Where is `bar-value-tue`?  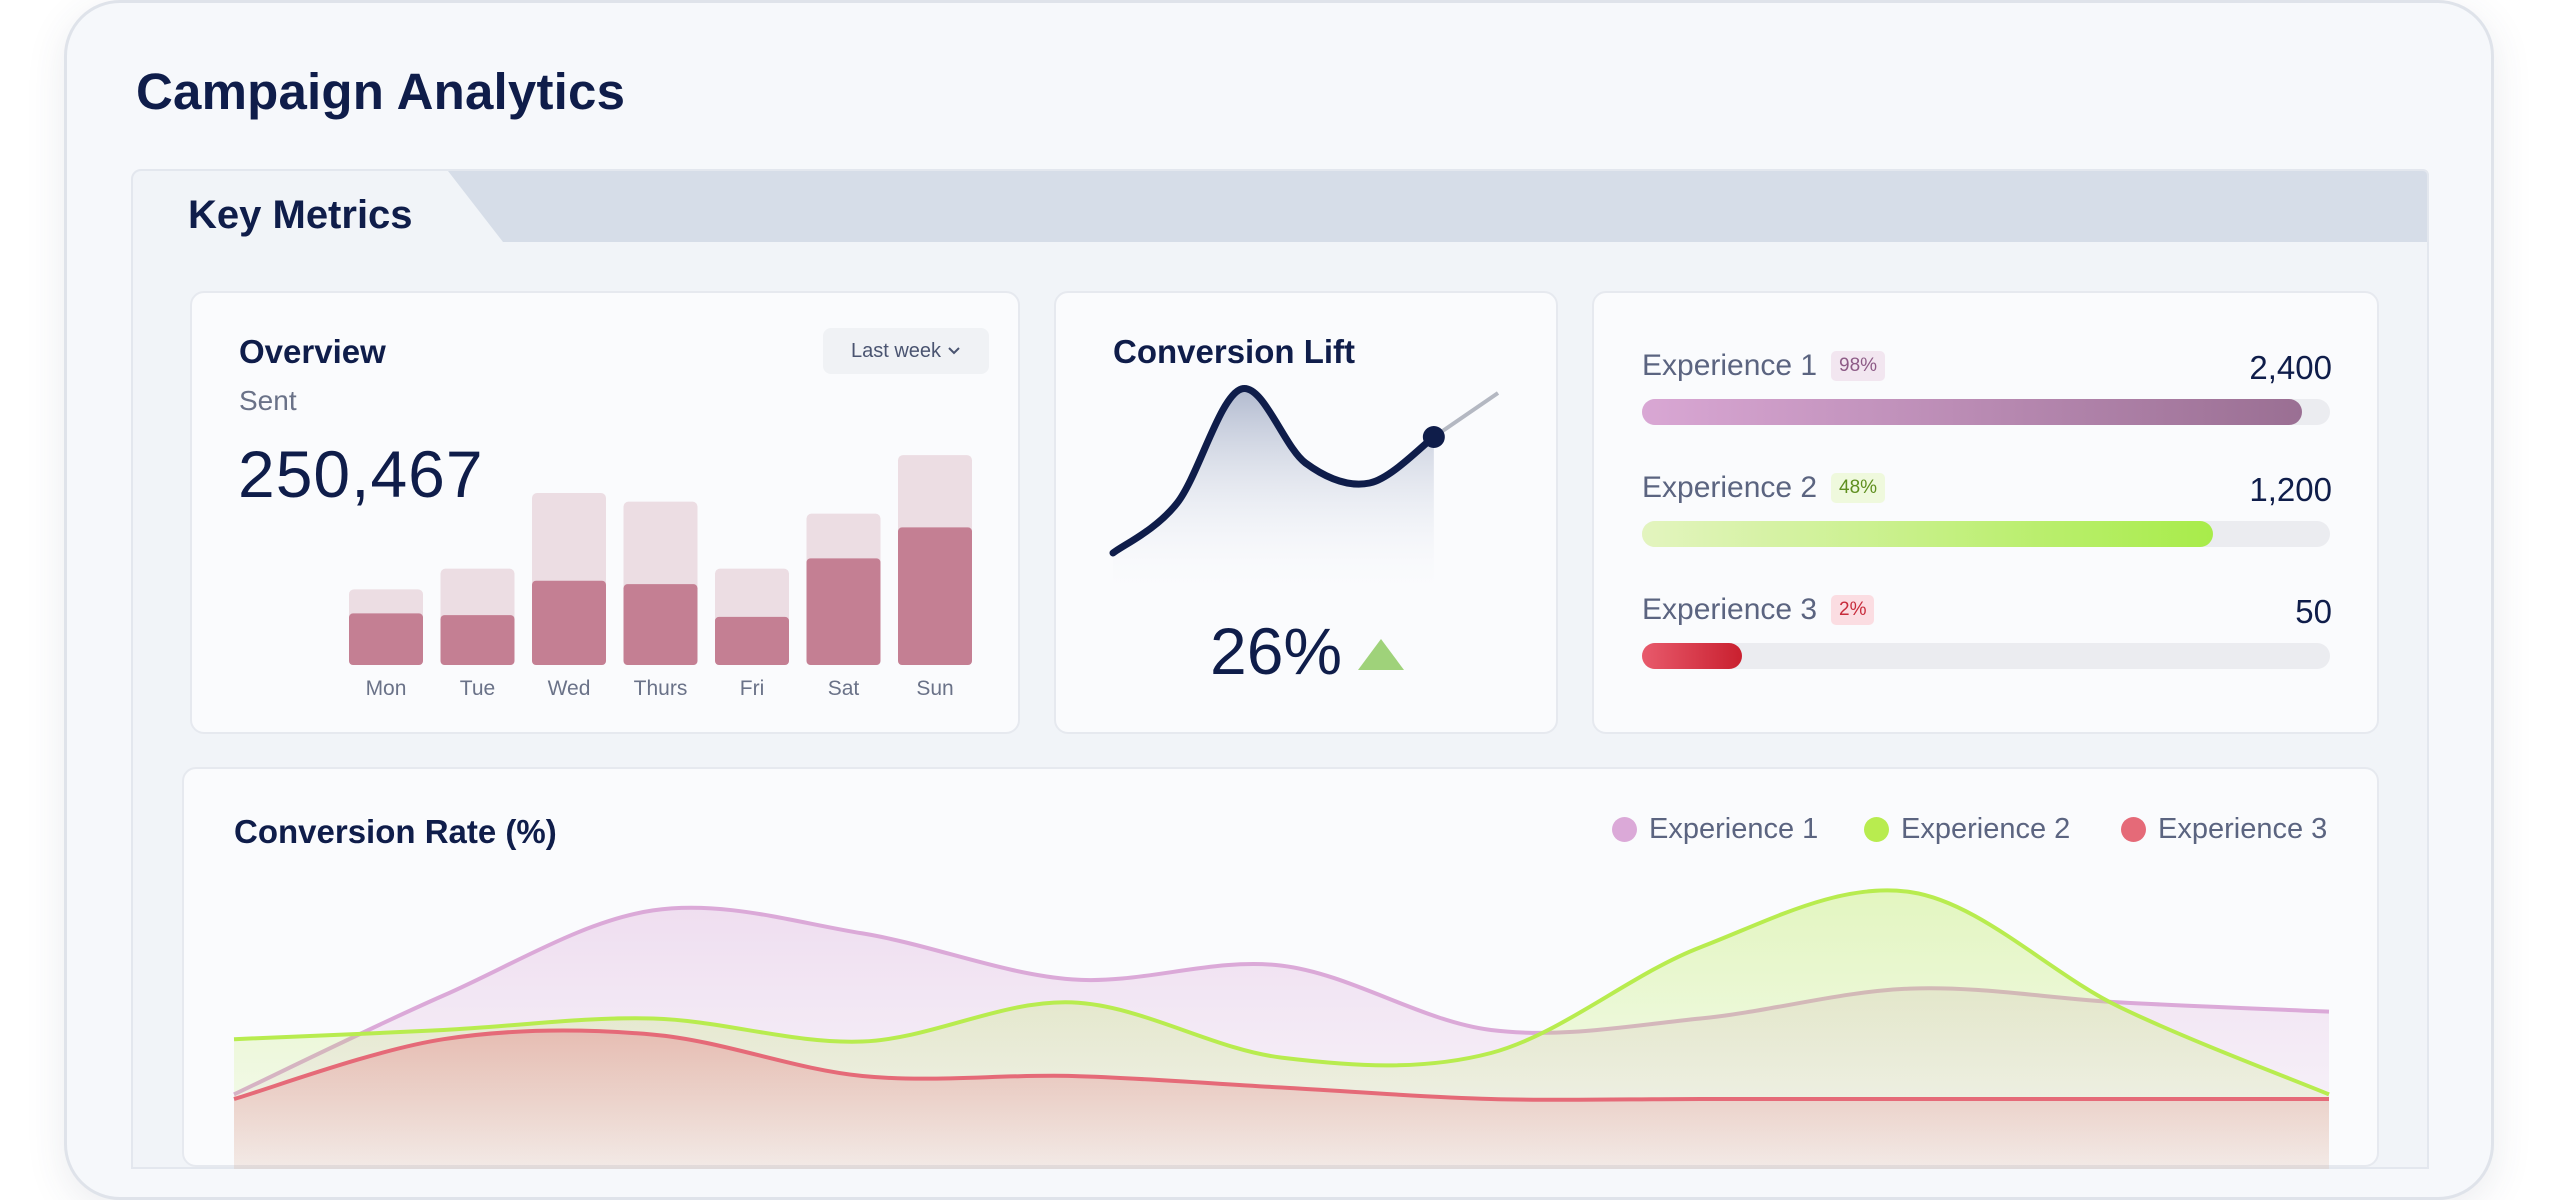
bar-value-tue is located at coordinates (477, 640).